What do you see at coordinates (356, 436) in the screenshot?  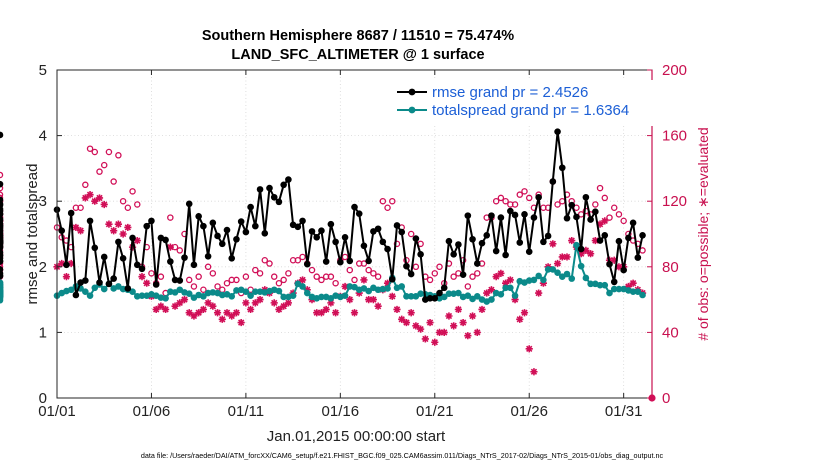 I see `x-axis-label: Jan.01,2015 00:00:00 start` at bounding box center [356, 436].